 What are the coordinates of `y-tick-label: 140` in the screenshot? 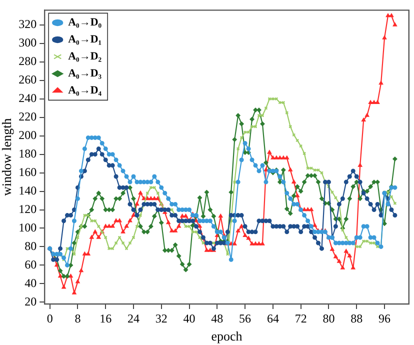 It's located at (27, 190).